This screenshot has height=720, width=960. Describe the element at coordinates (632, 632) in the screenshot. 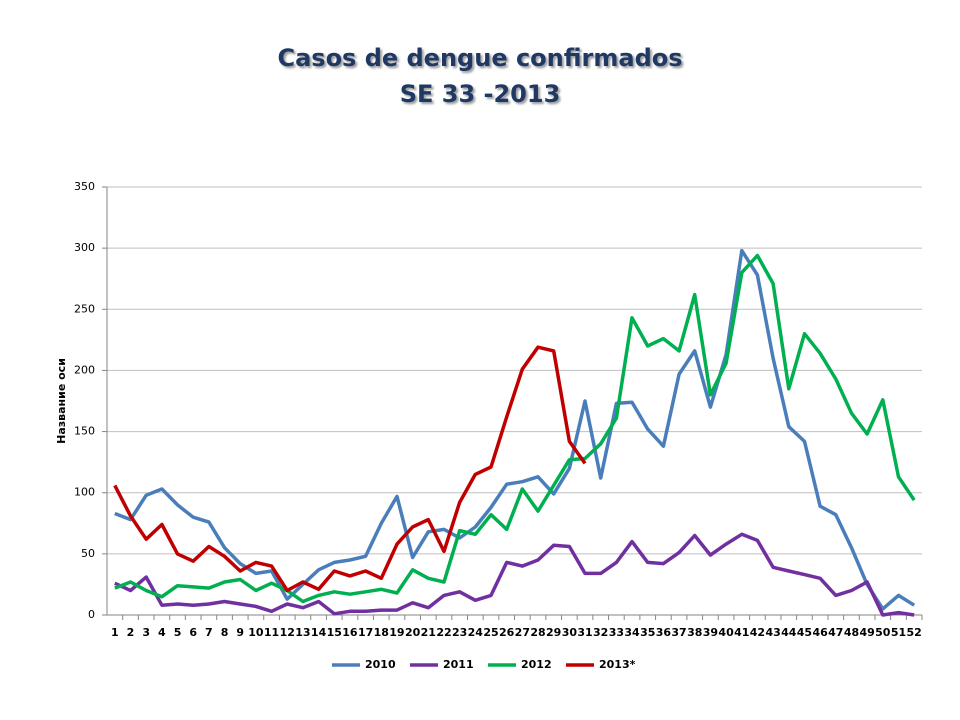

I see `x-tick-label: 34` at that location.